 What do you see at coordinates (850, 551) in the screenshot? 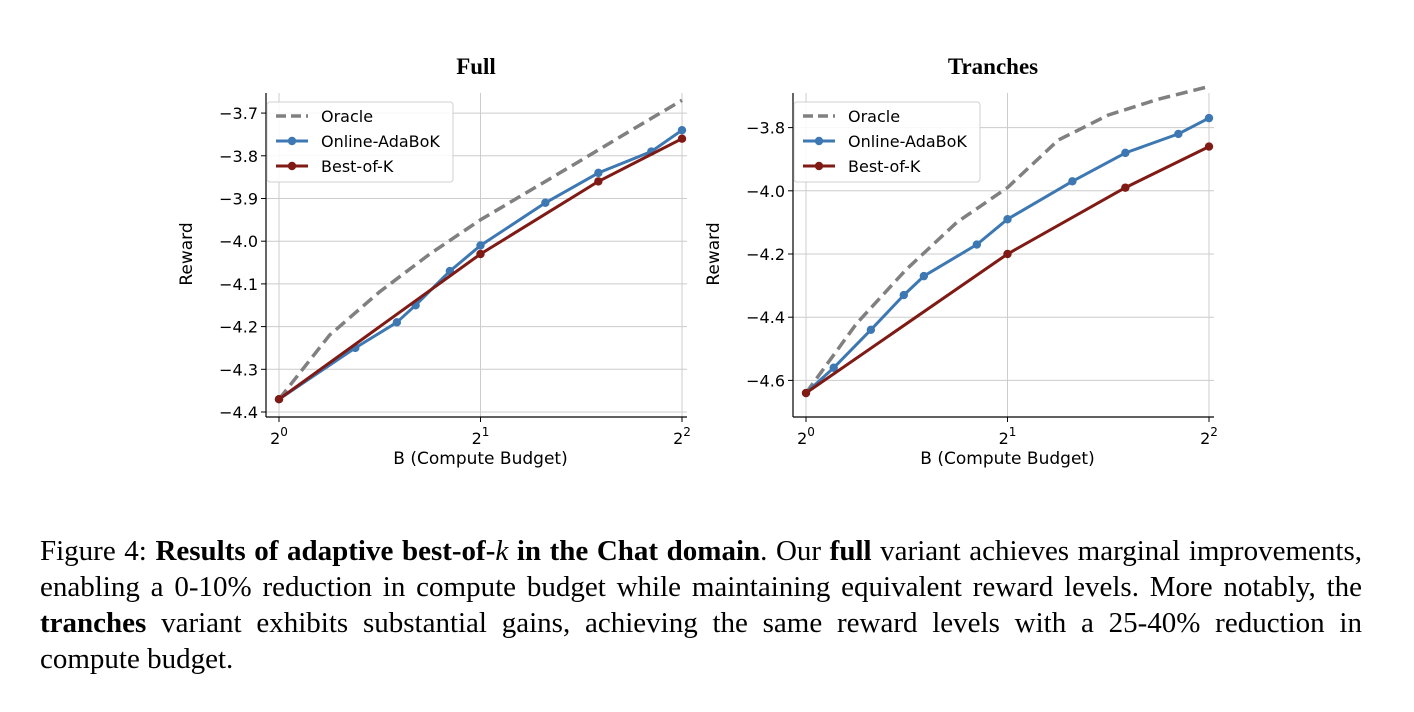
I see `caption-bold-full: full` at bounding box center [850, 551].